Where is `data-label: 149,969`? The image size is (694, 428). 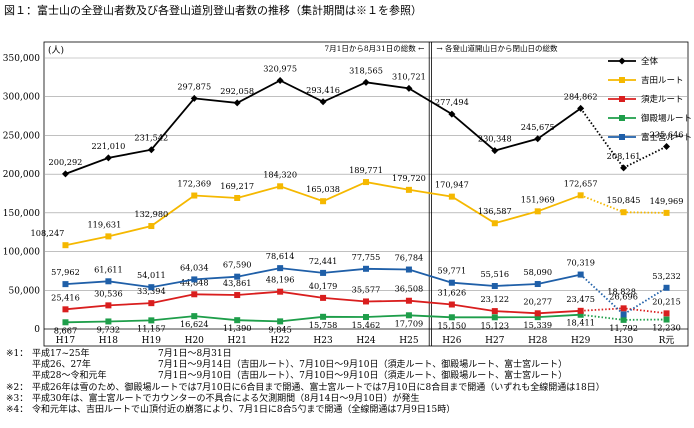 data-label: 149,969 is located at coordinates (667, 201).